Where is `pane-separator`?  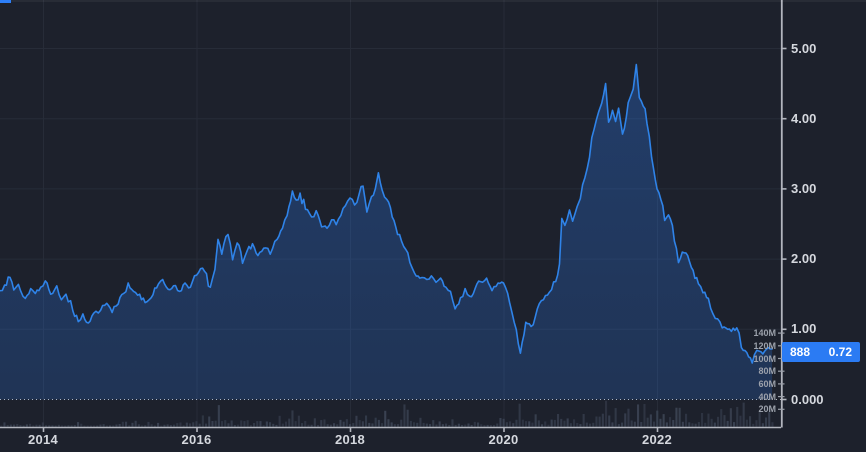
pane-separator is located at coordinates (433, 1).